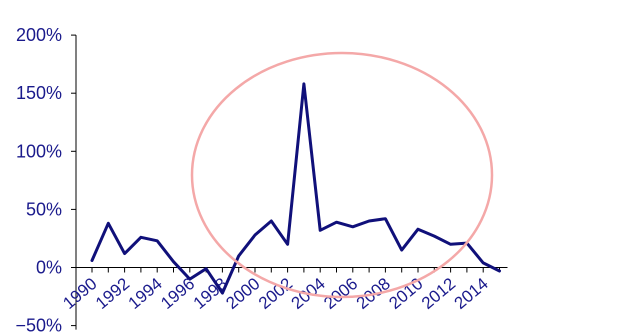 The height and width of the screenshot is (334, 630). I want to click on x-tick-label: 2002, so click(275, 293).